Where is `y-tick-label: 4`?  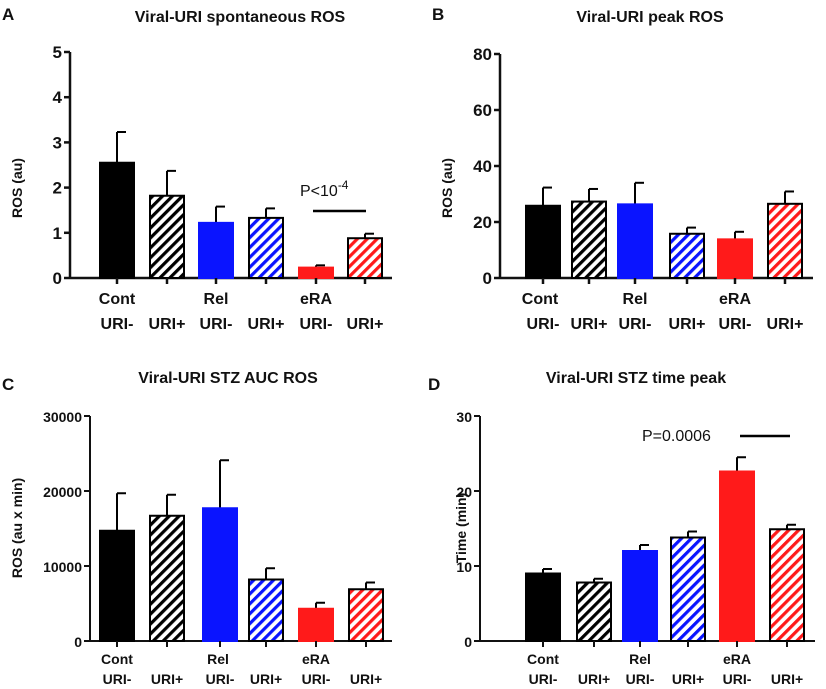 y-tick-label: 4 is located at coordinates (58, 97).